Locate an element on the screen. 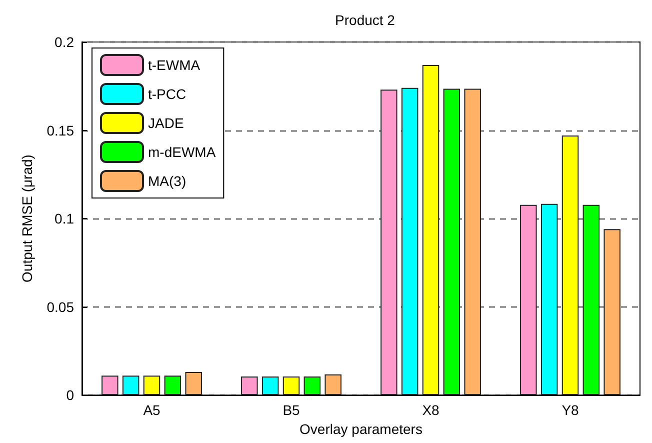 The image size is (652, 443). legend-label: MA(3) is located at coordinates (167, 181).